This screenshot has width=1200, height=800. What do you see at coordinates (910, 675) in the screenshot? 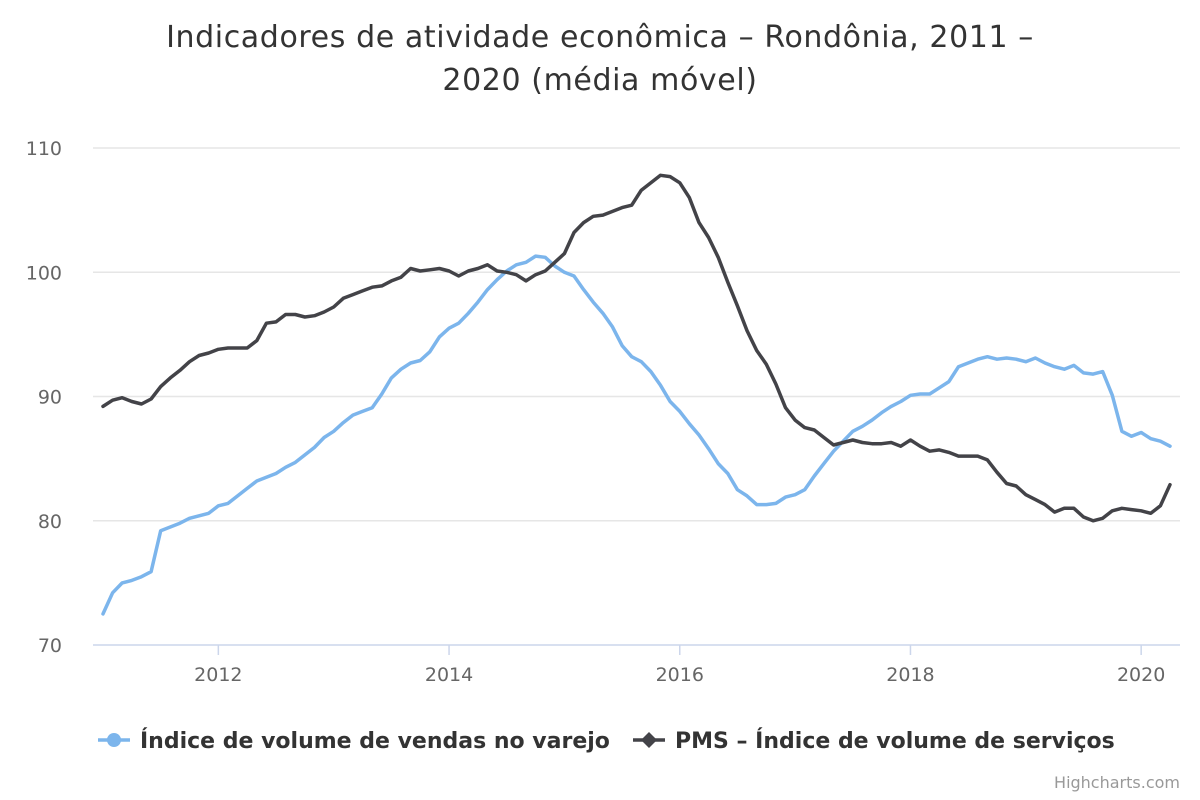
I see `x-tick-label: 2018` at bounding box center [910, 675].